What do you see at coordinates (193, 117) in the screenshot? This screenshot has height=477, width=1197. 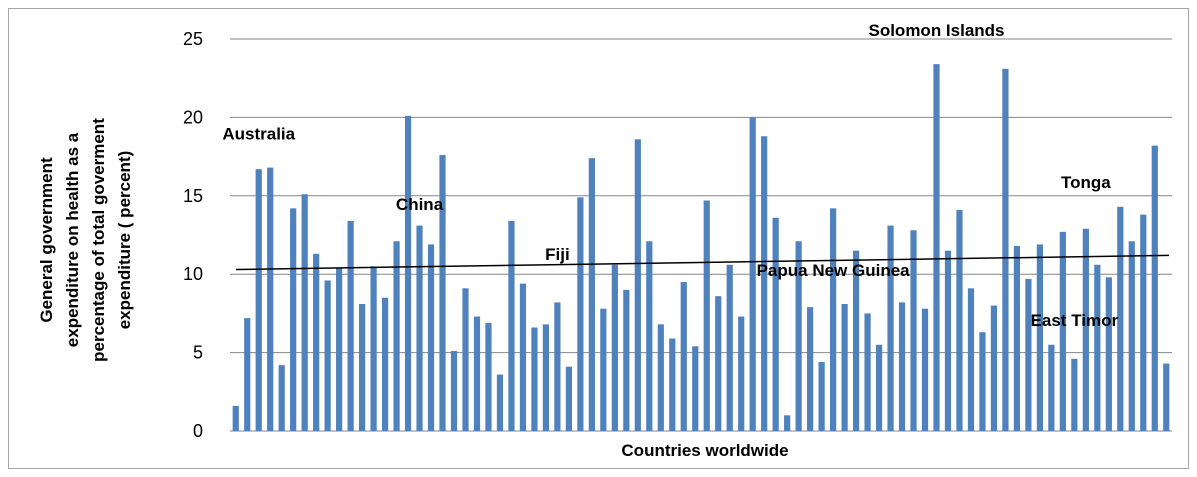 I see `y-tick-20: 20` at bounding box center [193, 117].